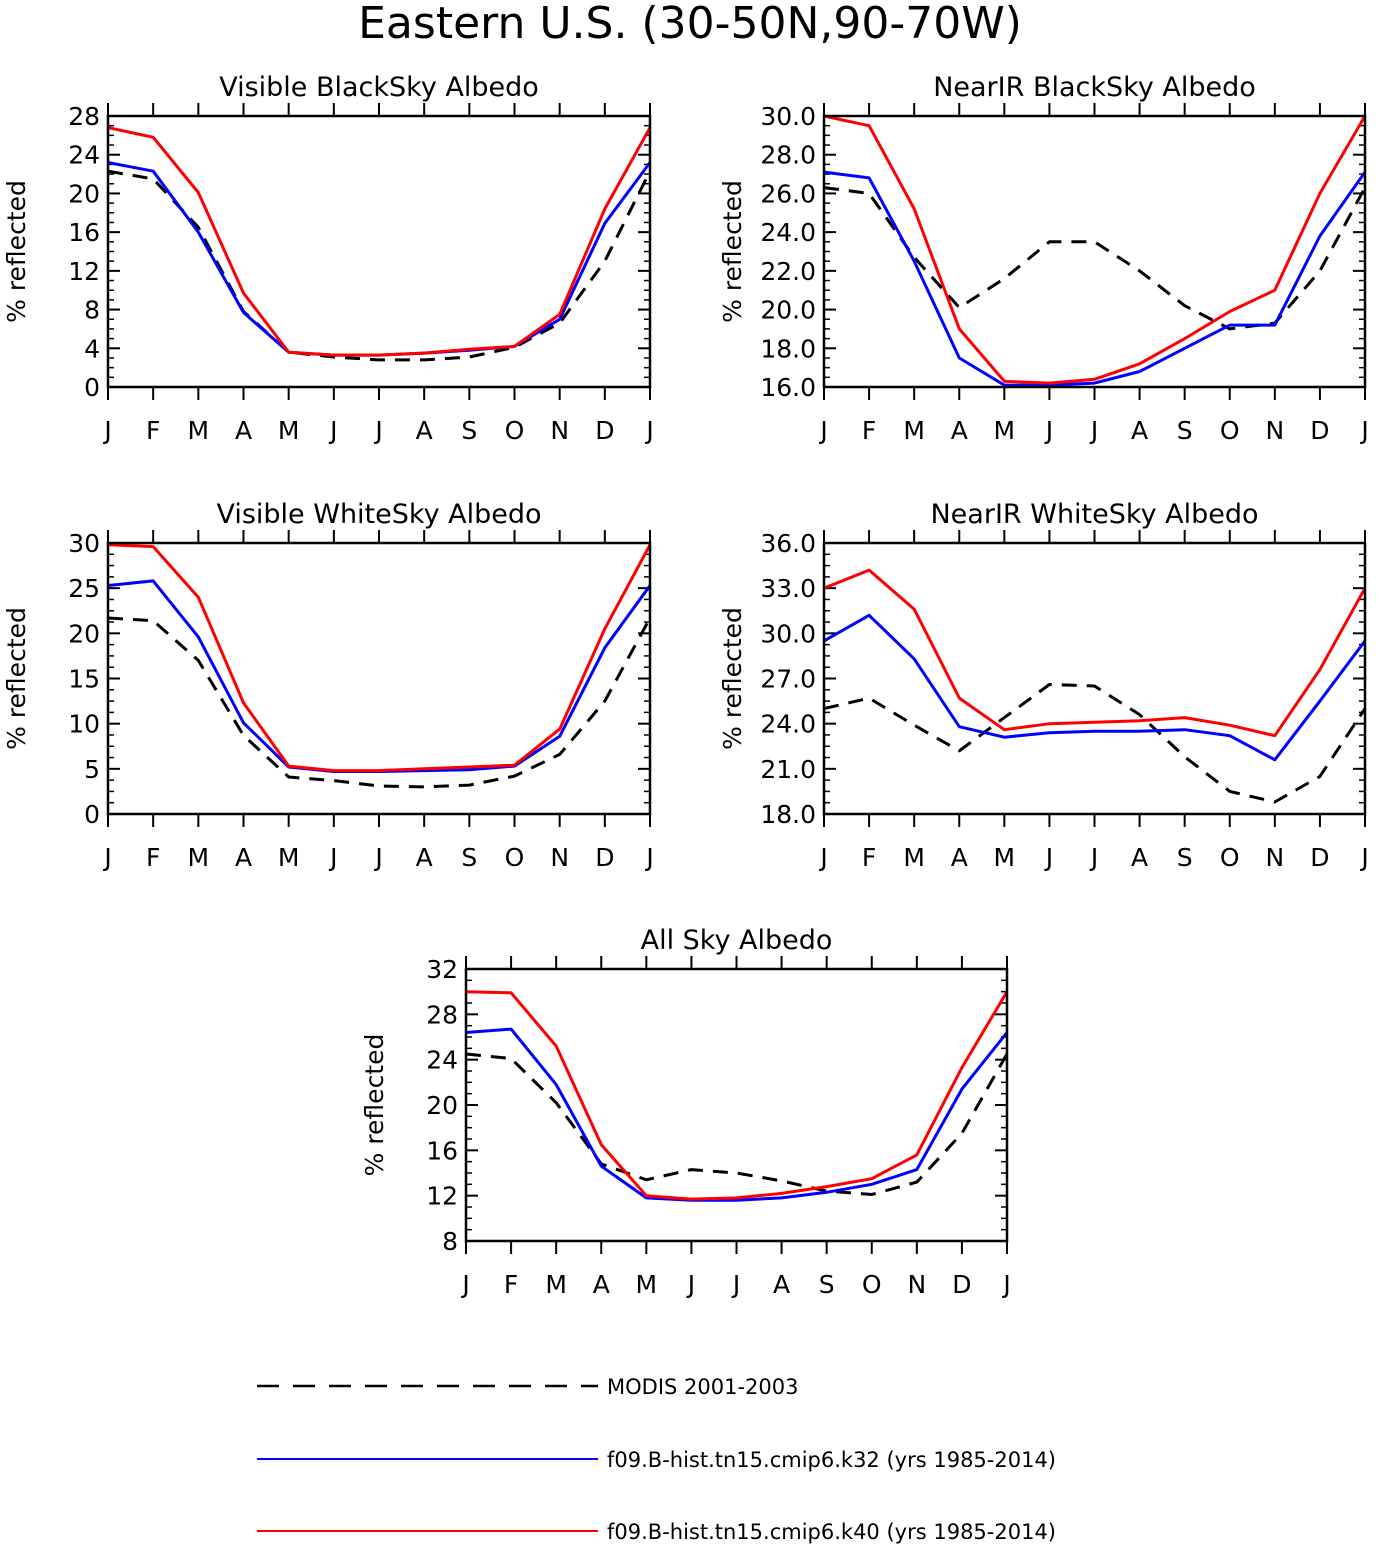  Describe the element at coordinates (84, 543) in the screenshot. I see `y-tick-label: 30` at that location.